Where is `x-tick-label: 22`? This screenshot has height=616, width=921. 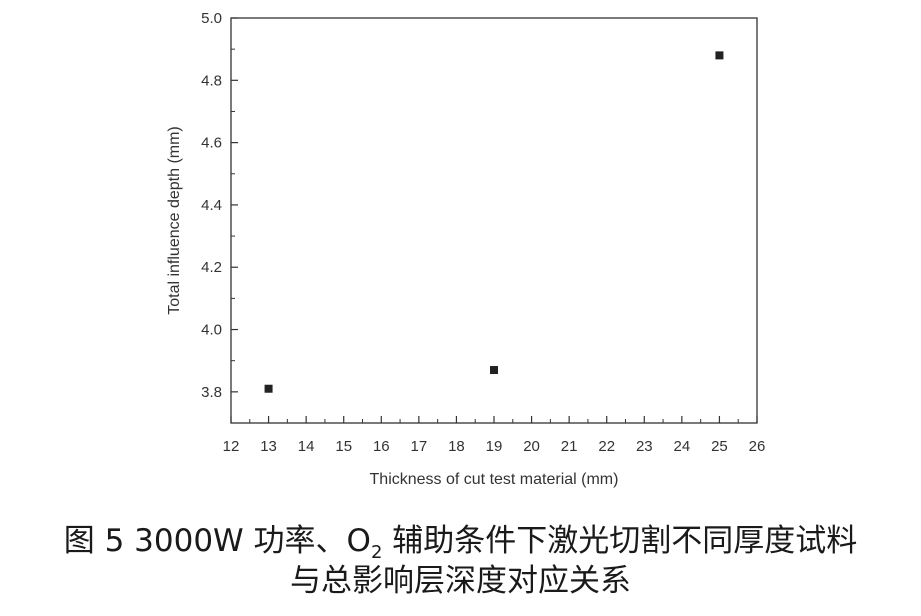
x-tick-label: 22 is located at coordinates (606, 446).